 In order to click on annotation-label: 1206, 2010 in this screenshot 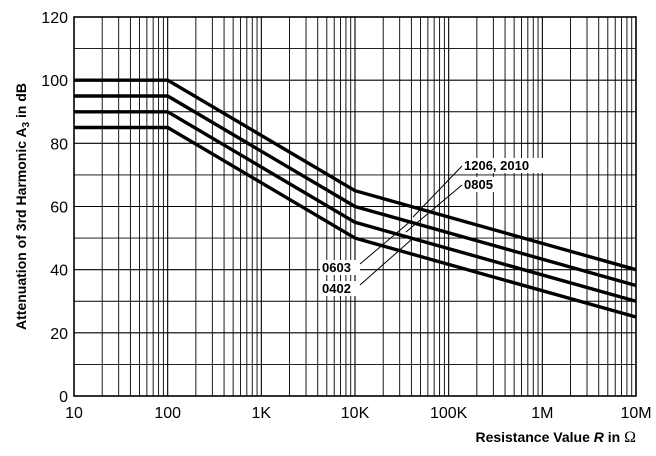, I will do `click(496, 165)`.